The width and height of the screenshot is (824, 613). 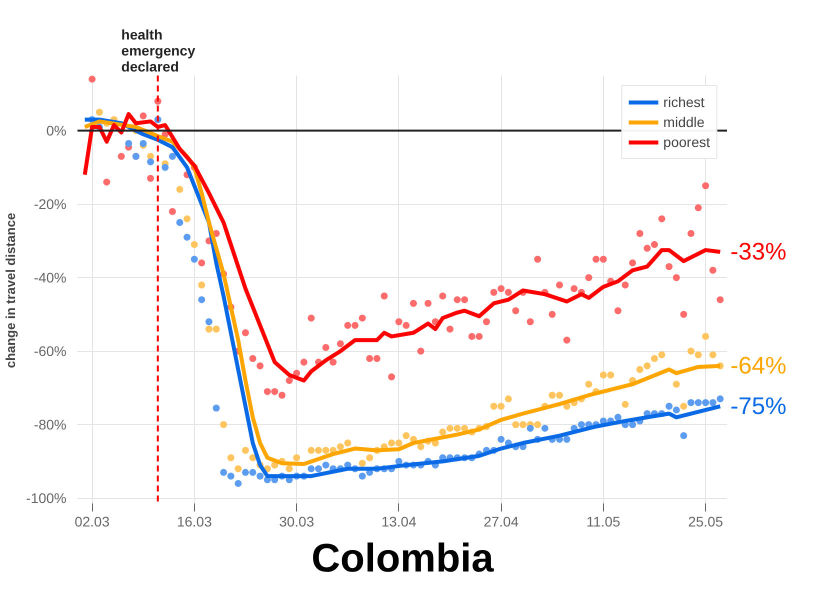 I want to click on legend-label: richest, so click(x=684, y=102).